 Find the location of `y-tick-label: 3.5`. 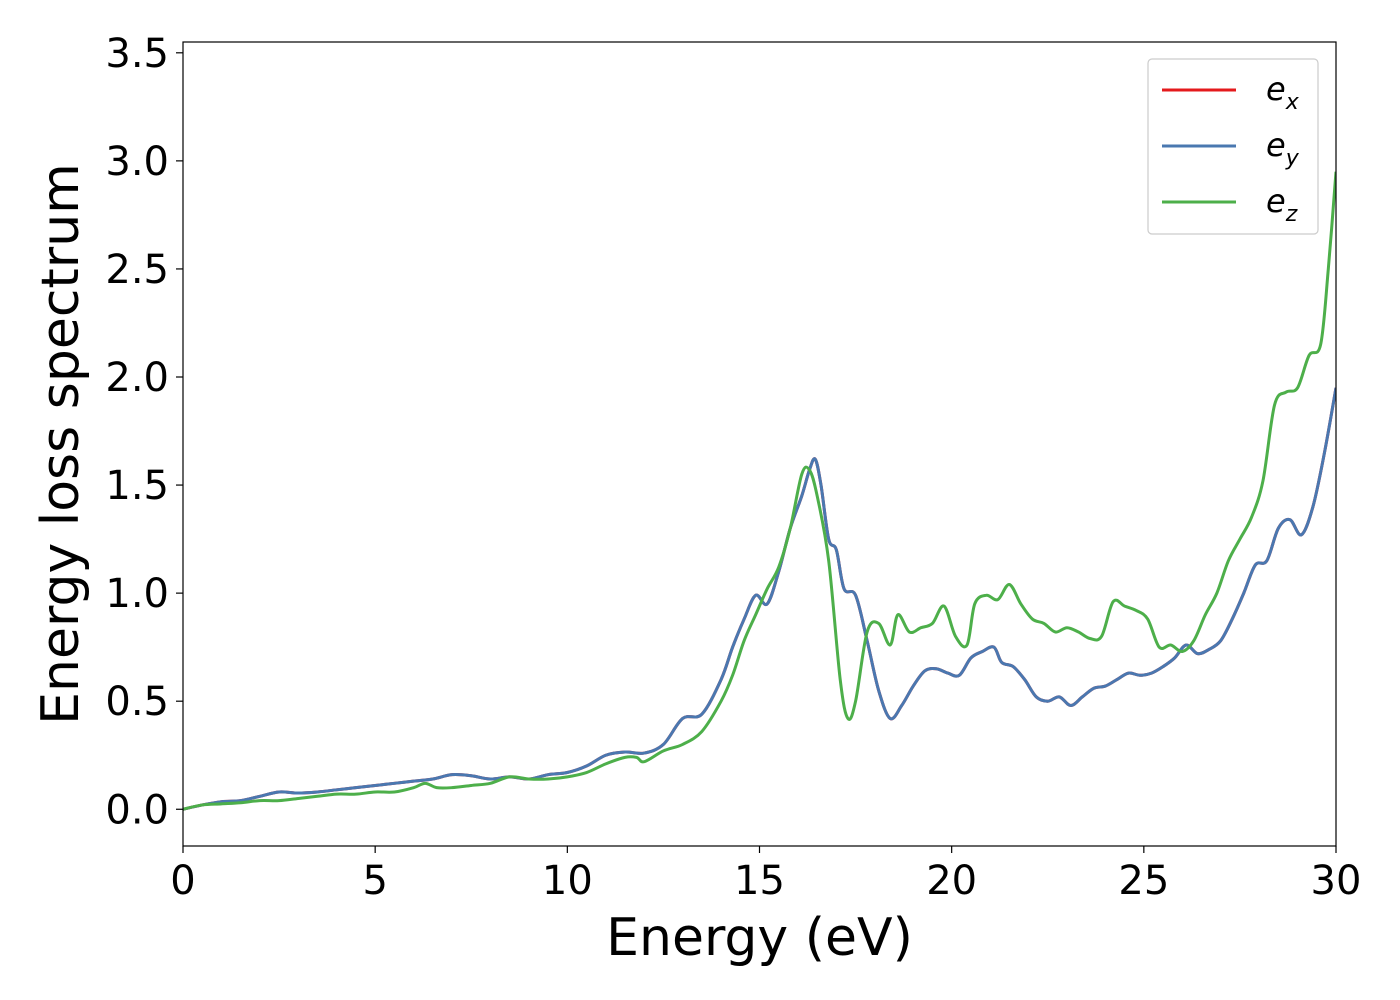

y-tick-label: 3.5 is located at coordinates (137, 54).